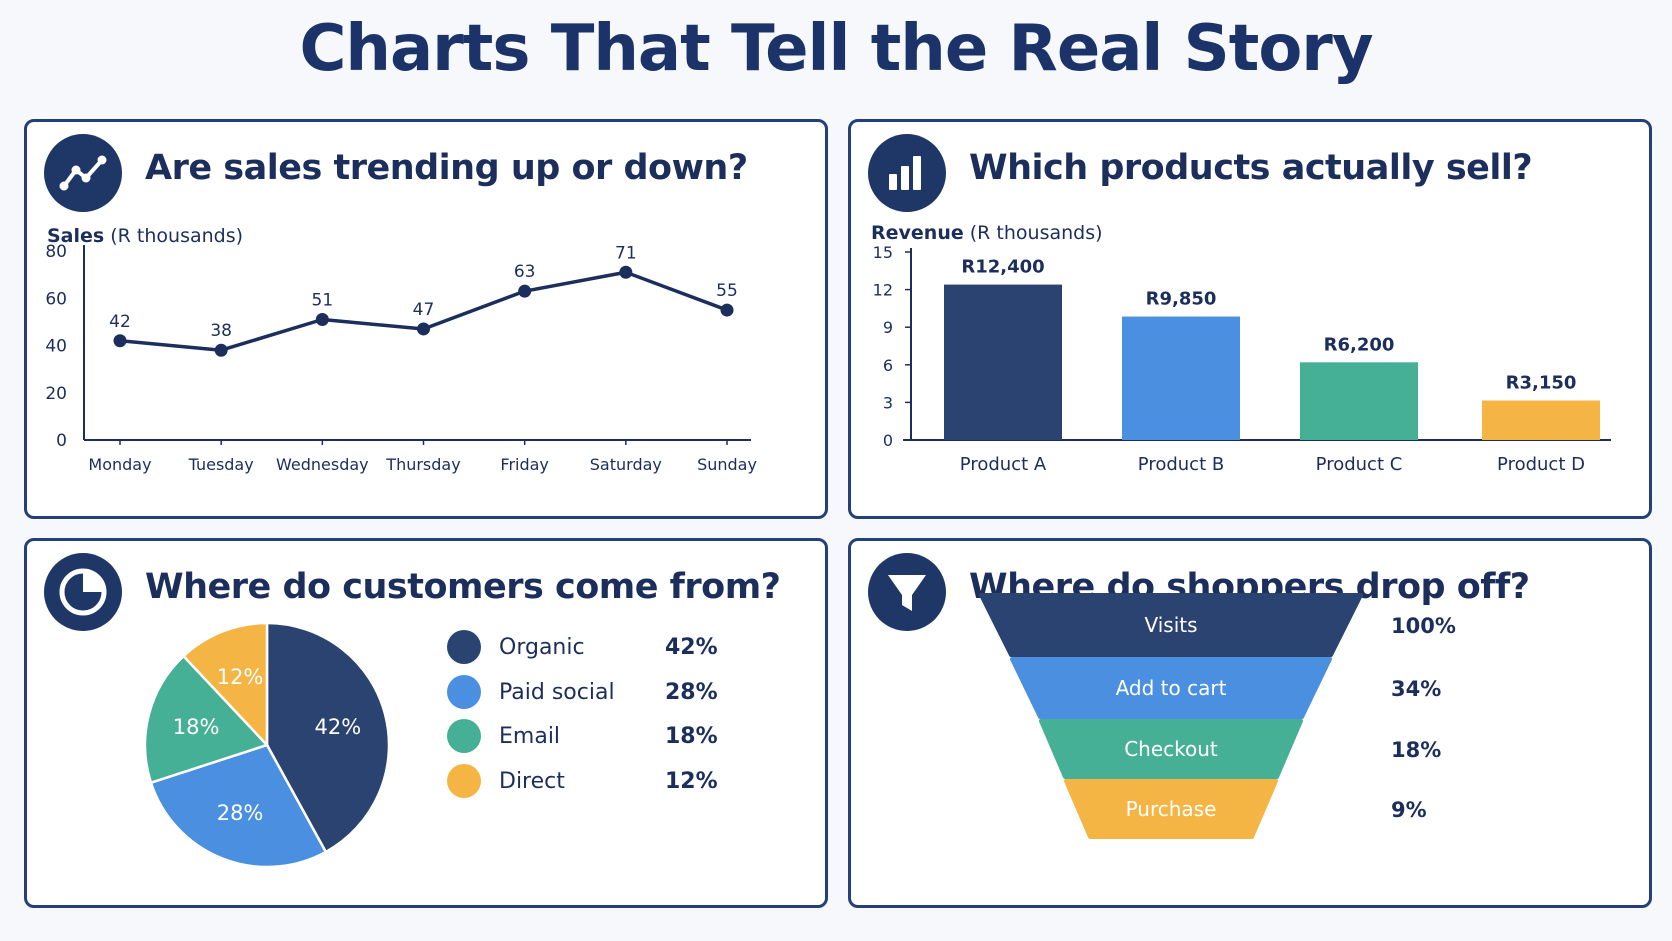  I want to click on data-label: 55, so click(727, 291).